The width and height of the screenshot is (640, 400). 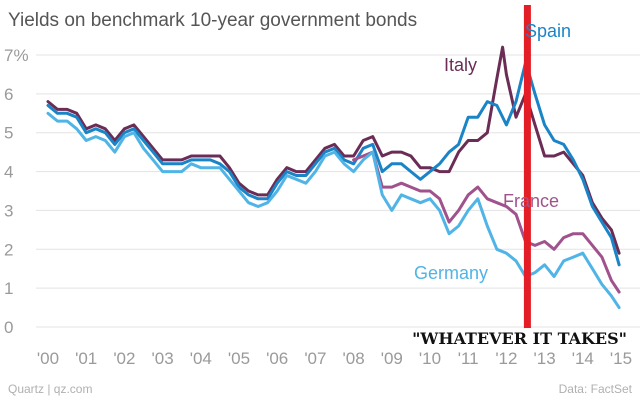 What do you see at coordinates (8, 94) in the screenshot?
I see `y-tick-label: 6` at bounding box center [8, 94].